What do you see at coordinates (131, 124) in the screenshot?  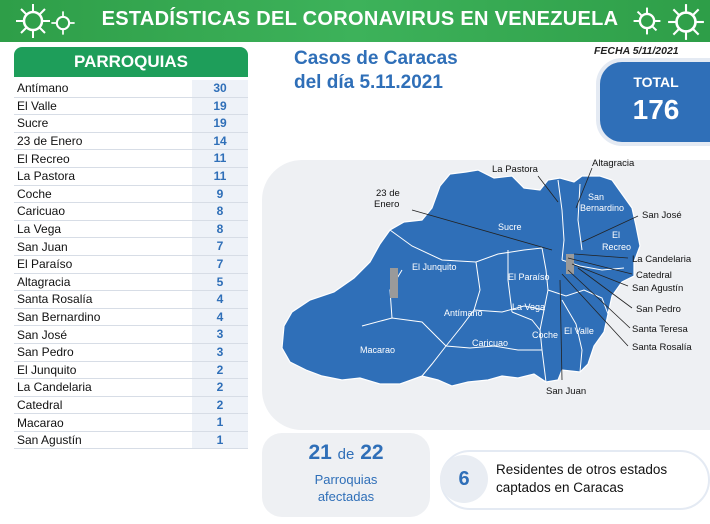 I see `table-row: Sucre 19` at bounding box center [131, 124].